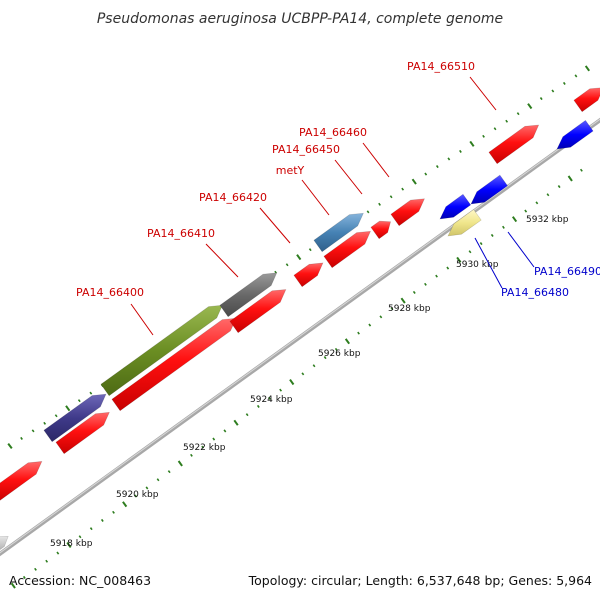 The width and height of the screenshot is (600, 600). I want to click on gene-label-pa14-66460: PA14_66460, so click(333, 132).